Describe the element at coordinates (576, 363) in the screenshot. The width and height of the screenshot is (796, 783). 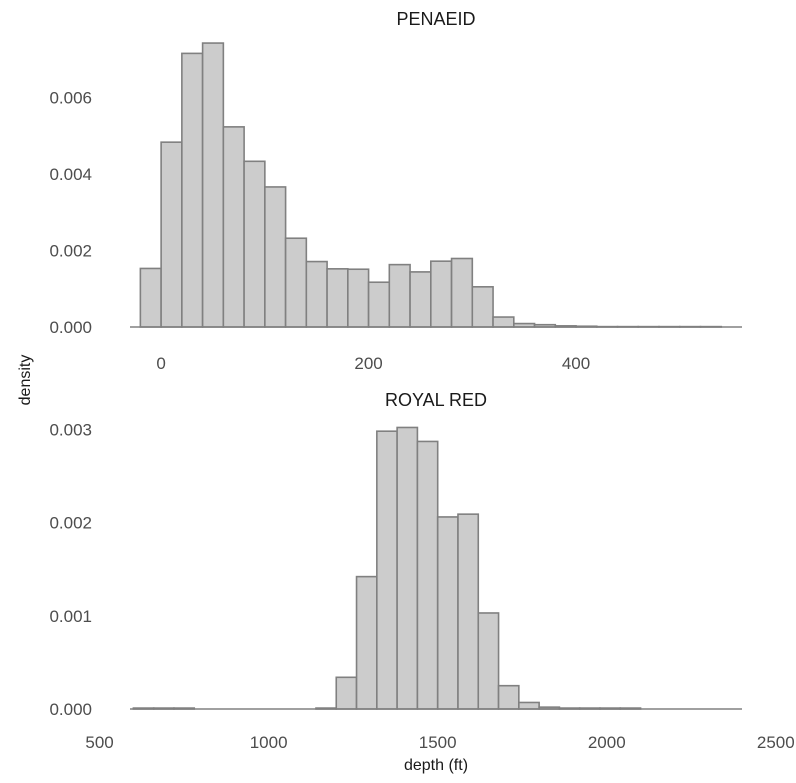
I see `x-tick-label-penaeid: 400` at that location.